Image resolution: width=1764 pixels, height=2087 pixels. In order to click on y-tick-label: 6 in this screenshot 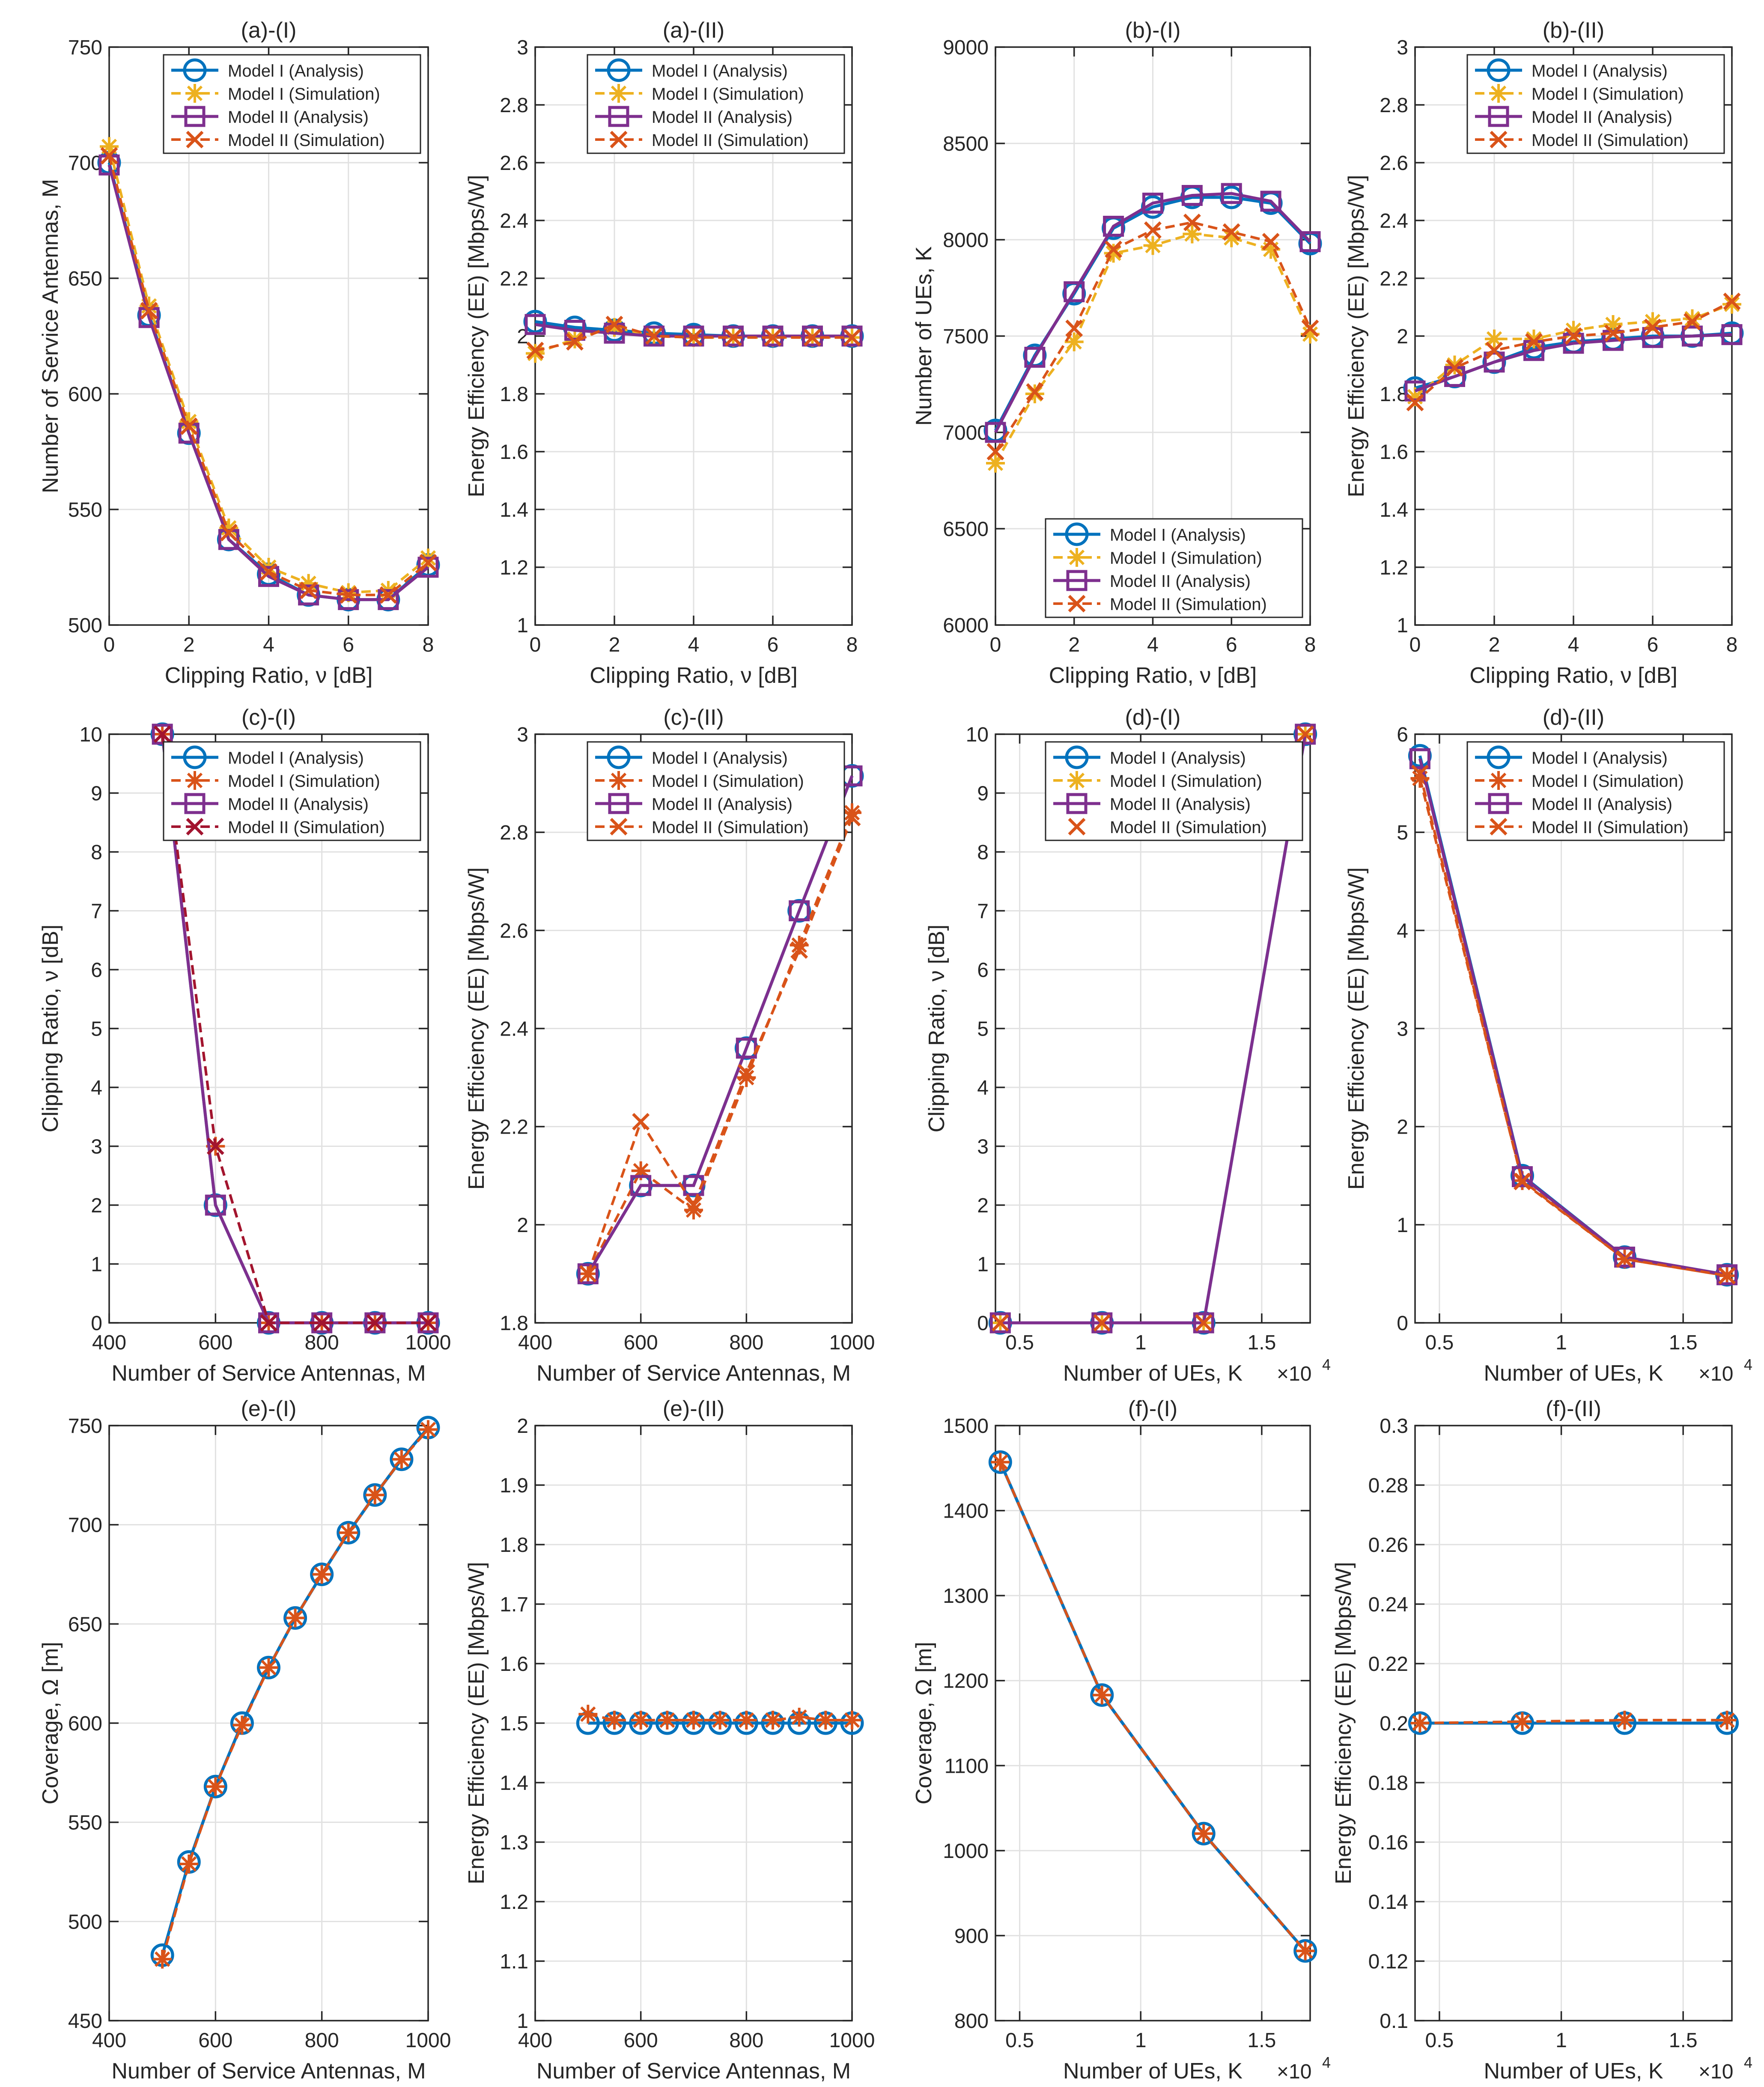, I will do `click(1403, 734)`.